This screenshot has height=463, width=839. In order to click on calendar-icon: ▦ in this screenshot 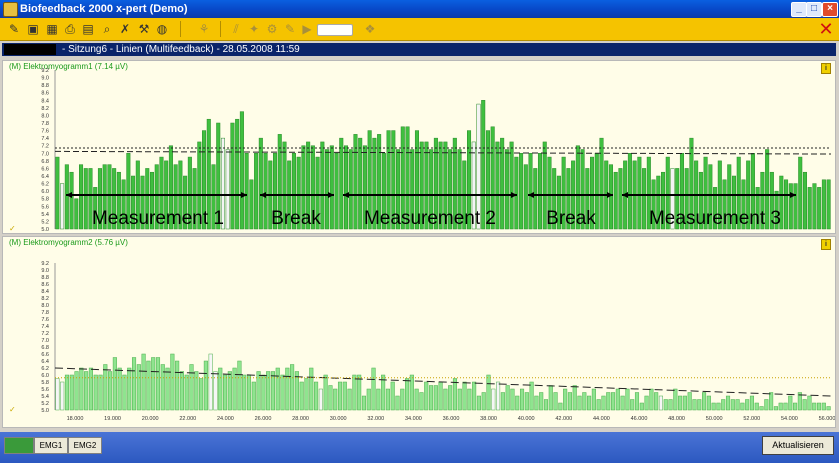, I will do `click(52, 29)`.